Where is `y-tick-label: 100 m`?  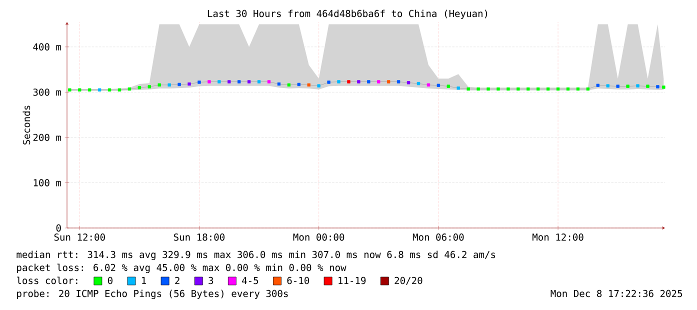
y-tick-label: 100 m is located at coordinates (48, 182).